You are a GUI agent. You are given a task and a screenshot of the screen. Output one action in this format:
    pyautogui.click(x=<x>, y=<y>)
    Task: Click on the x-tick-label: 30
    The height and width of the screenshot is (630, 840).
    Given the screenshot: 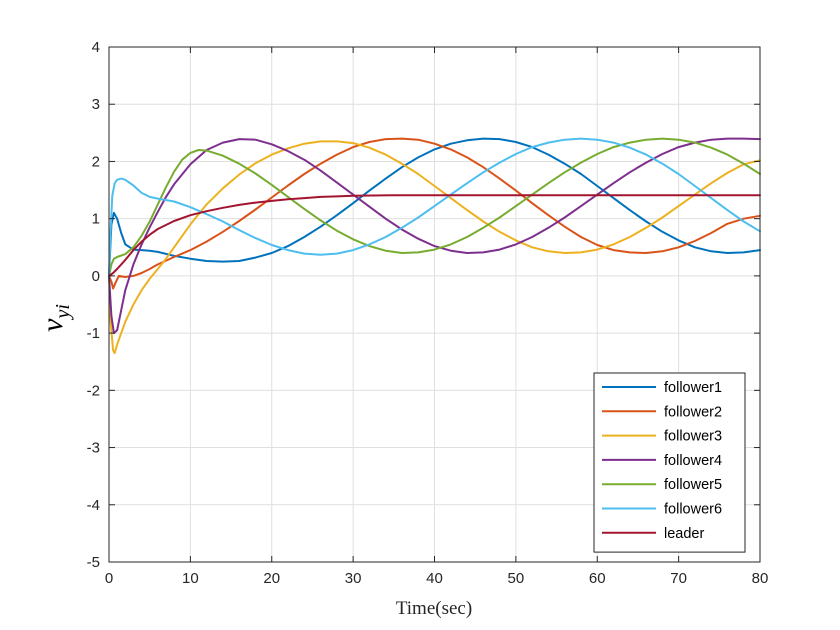 What is the action you would take?
    pyautogui.click(x=353, y=578)
    